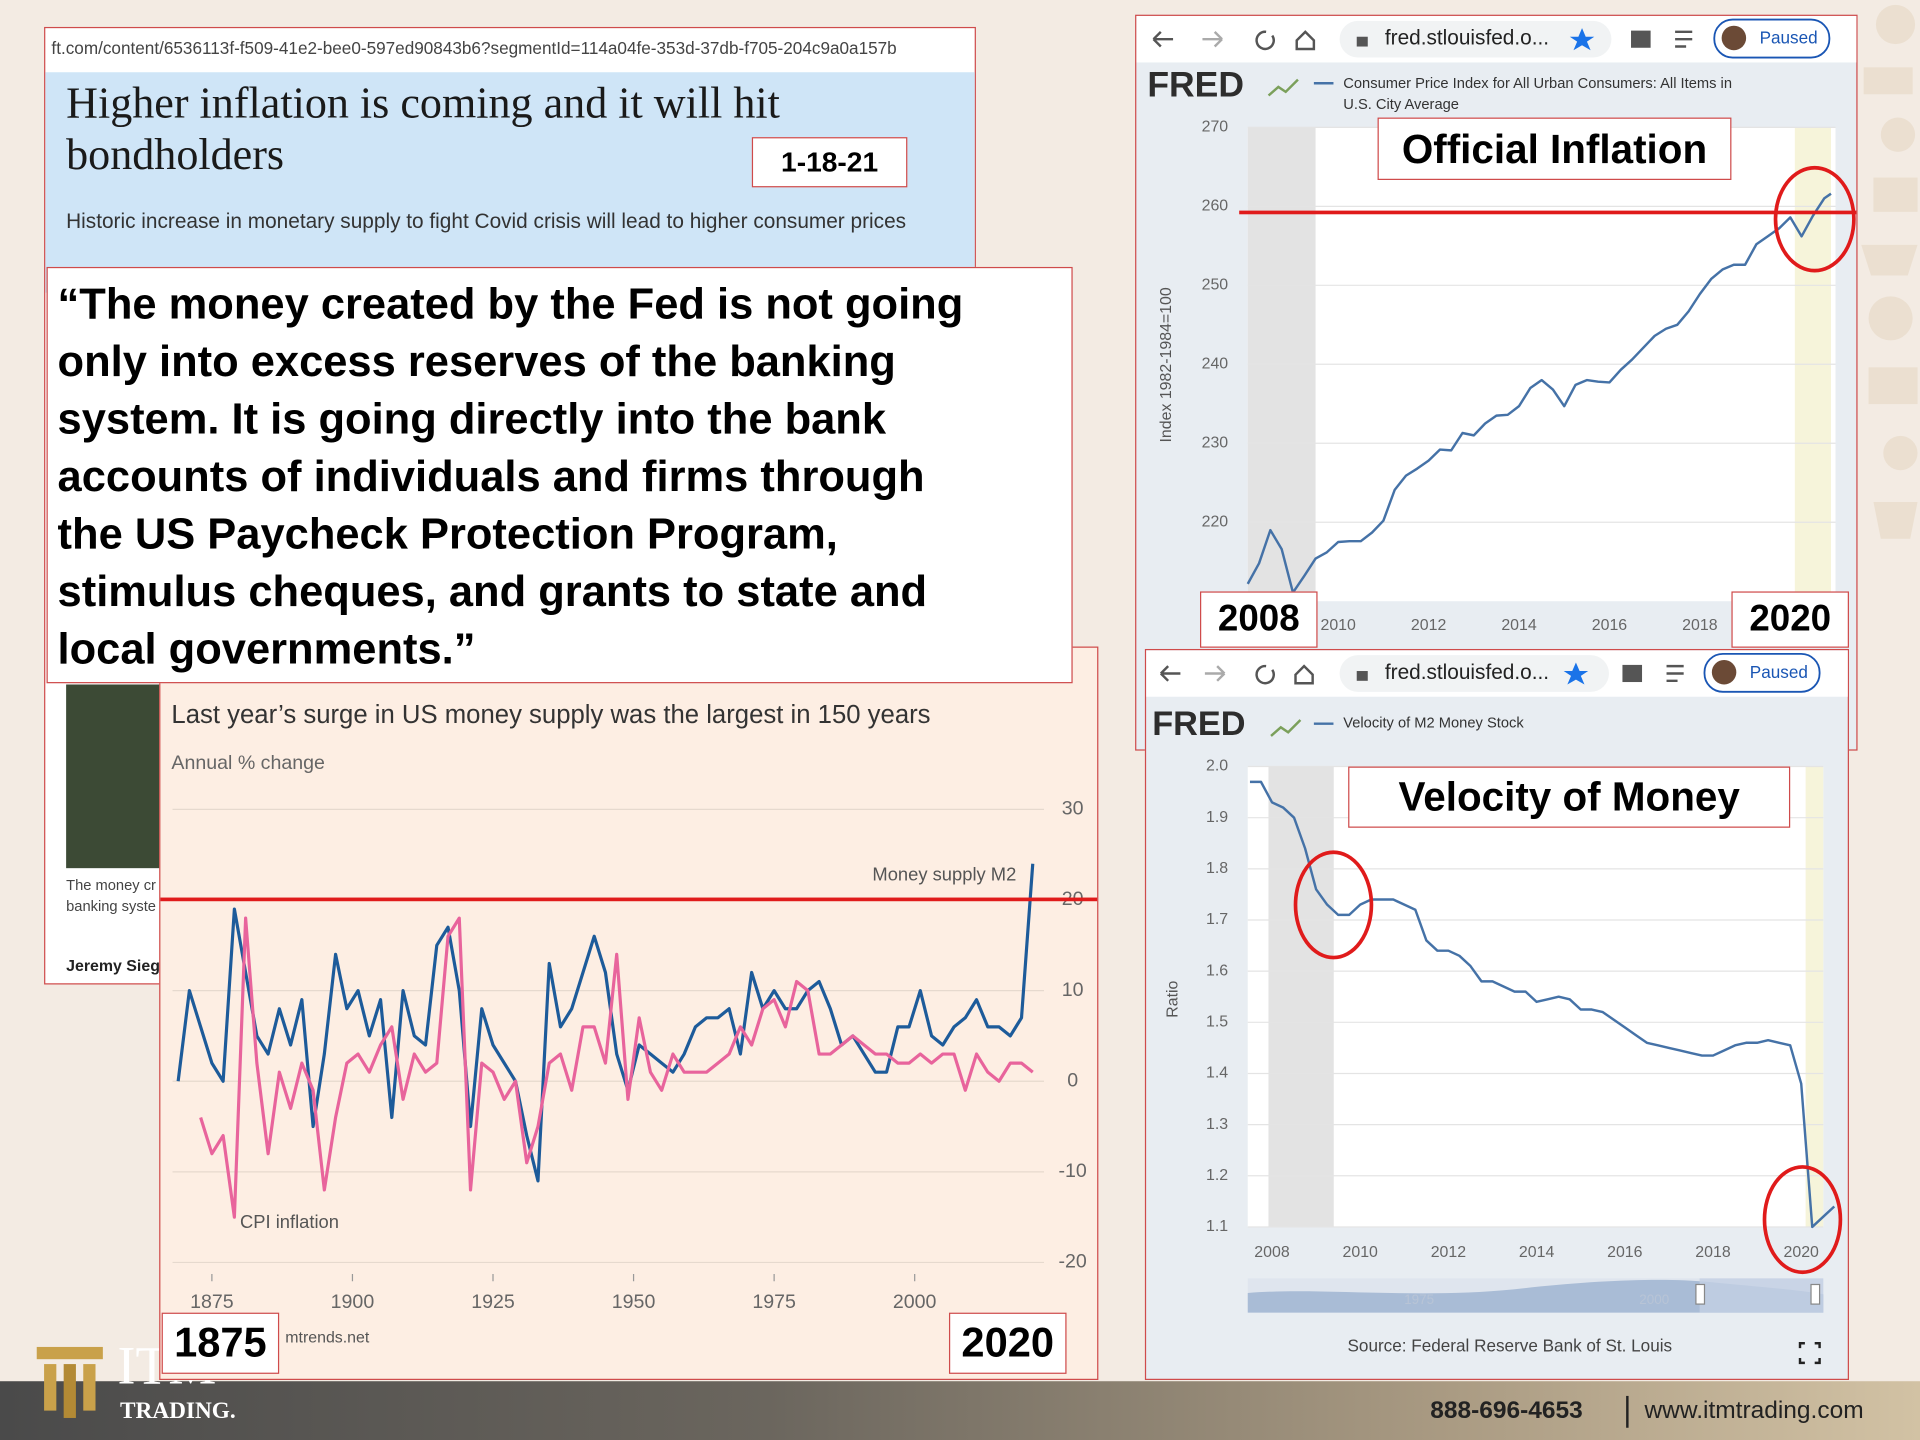 Image resolution: width=1920 pixels, height=1440 pixels. I want to click on annotation-box: Official Inflation, so click(1554, 148).